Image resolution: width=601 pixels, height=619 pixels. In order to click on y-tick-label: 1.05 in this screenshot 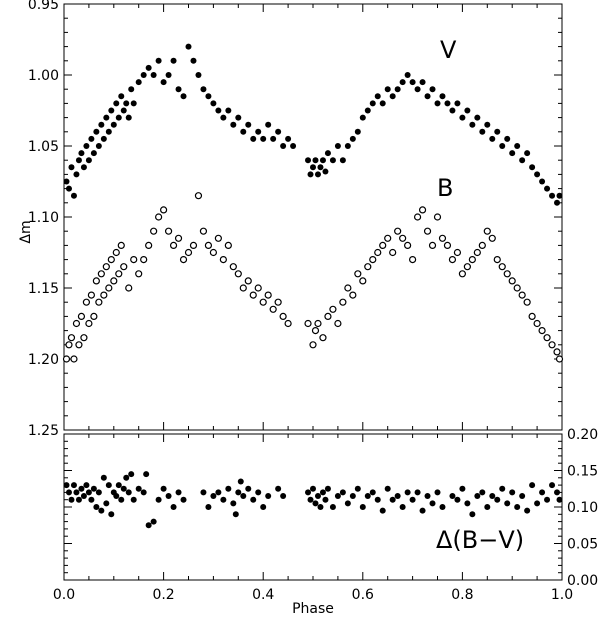, I will do `click(43, 147)`.